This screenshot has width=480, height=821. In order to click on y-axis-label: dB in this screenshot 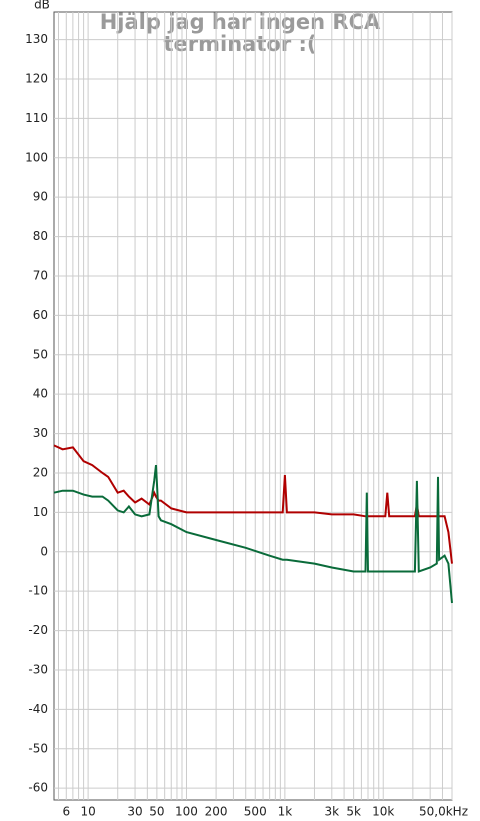, I will do `click(42, 6)`.